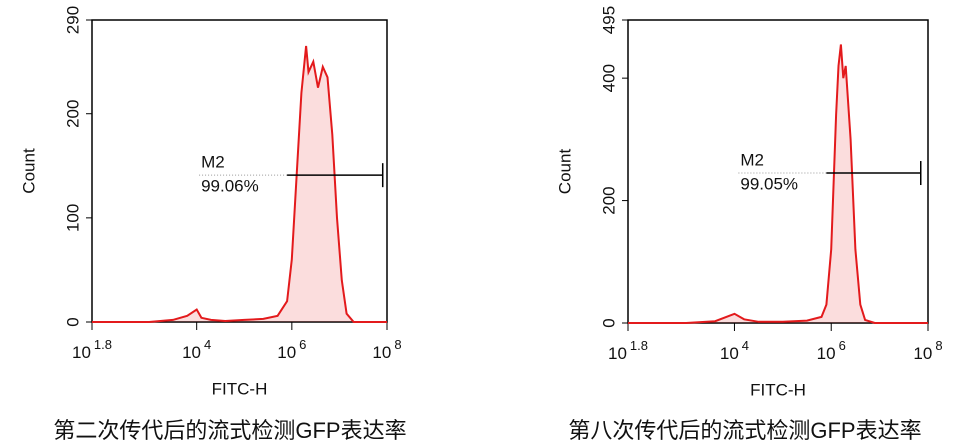 This screenshot has height=448, width=977. Describe the element at coordinates (608, 20) in the screenshot. I see `y-tick-label: 495` at that location.